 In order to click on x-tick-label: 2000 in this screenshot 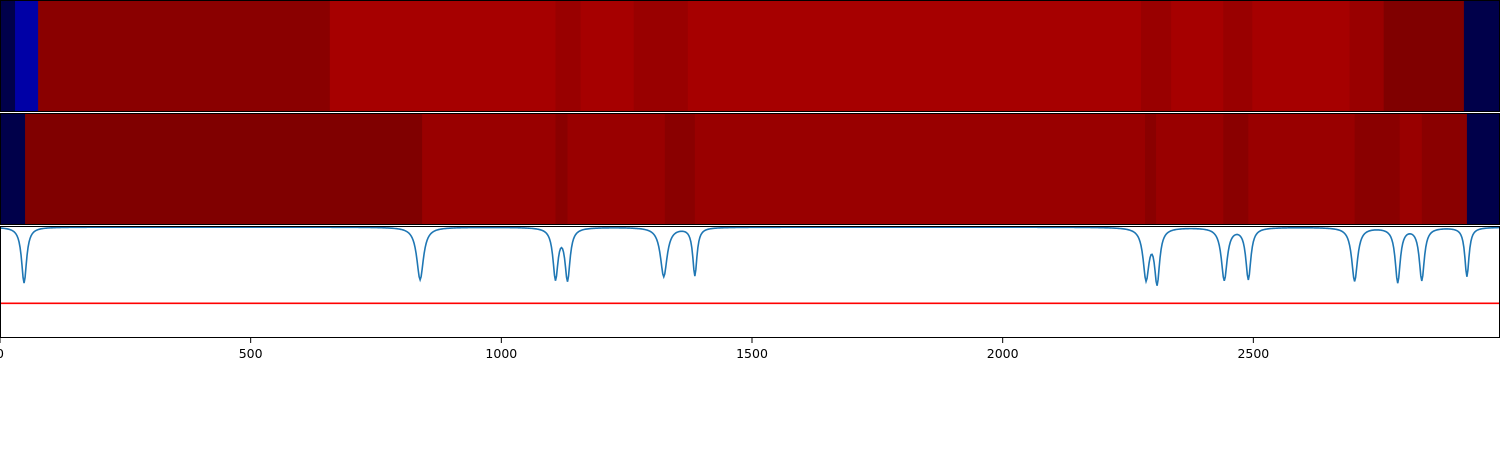, I will do `click(1003, 353)`.